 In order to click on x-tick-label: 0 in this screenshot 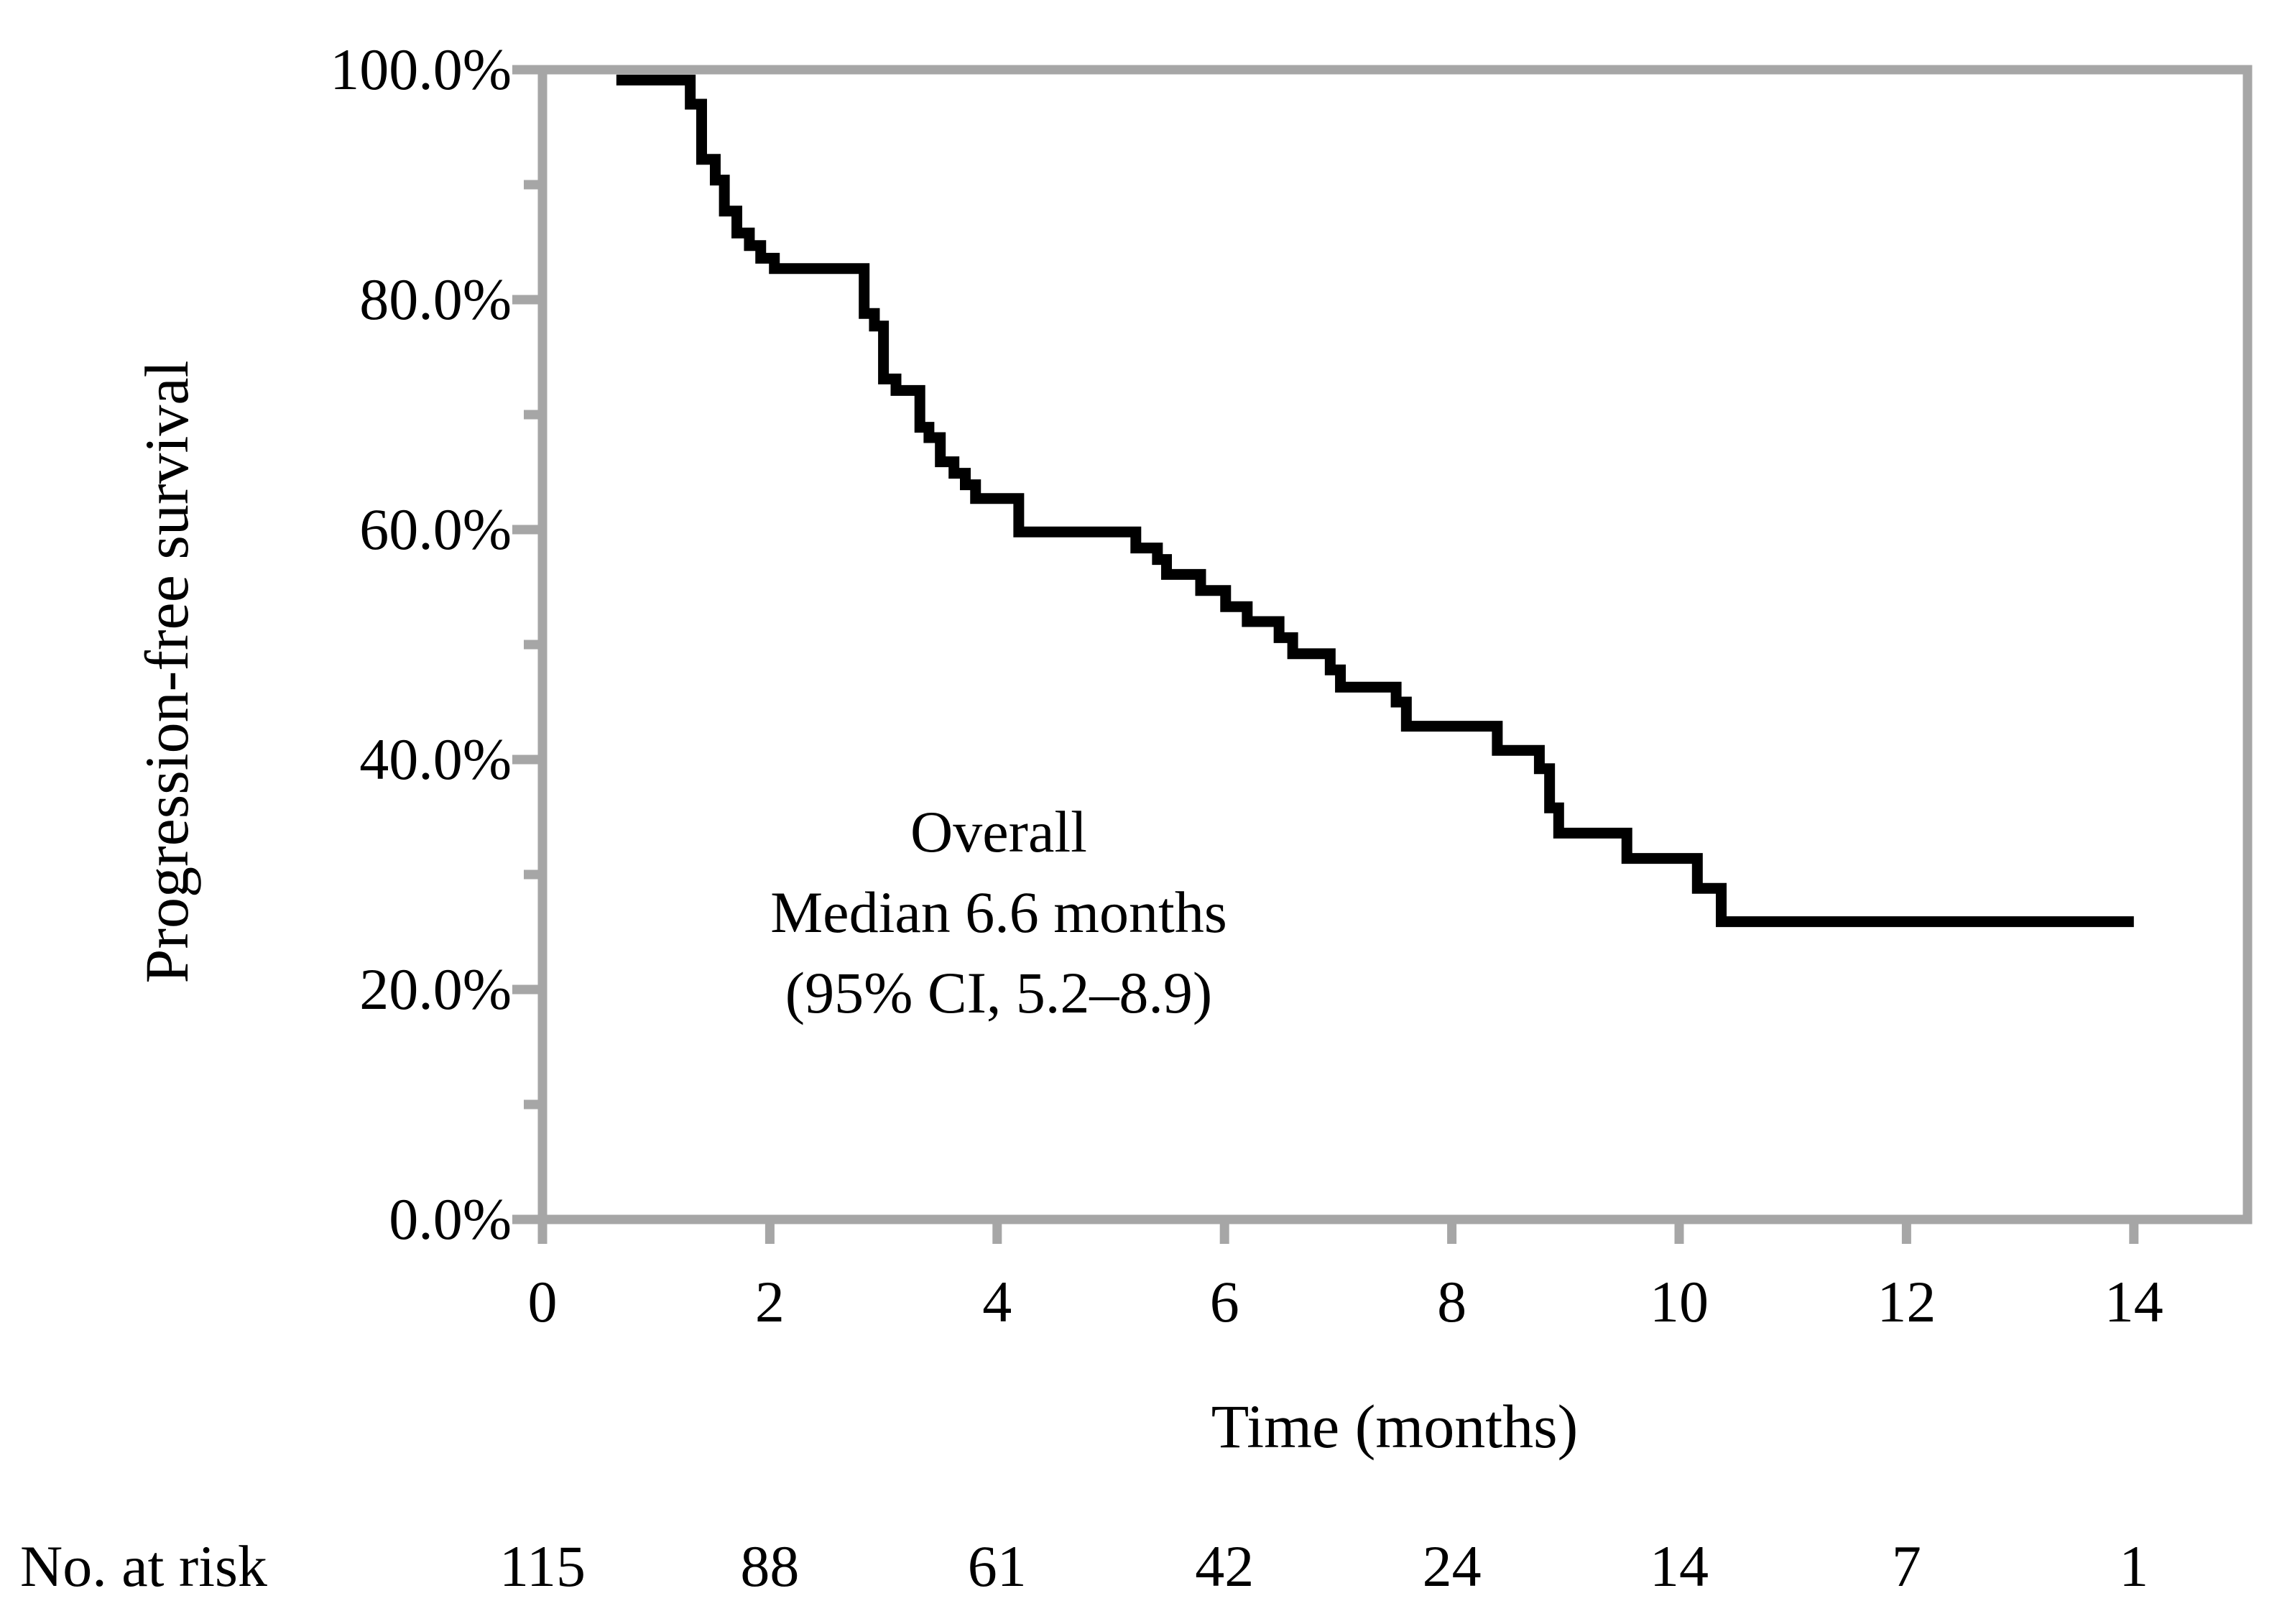, I will do `click(542, 1301)`.